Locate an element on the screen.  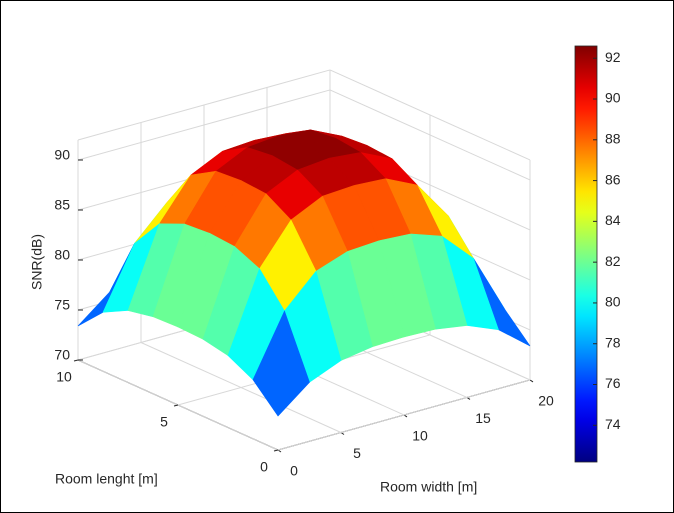
colorbar-tick-label: 86 is located at coordinates (613, 179).